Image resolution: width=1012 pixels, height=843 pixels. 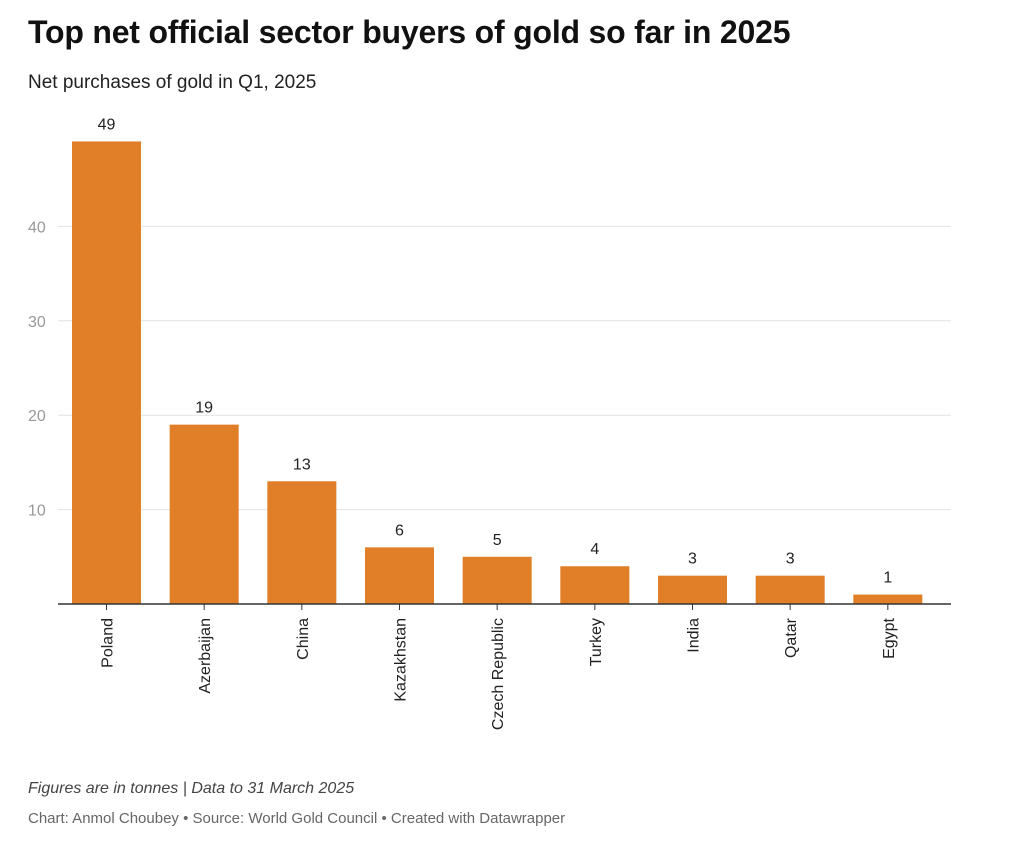 I want to click on bar-poland, so click(x=106, y=372).